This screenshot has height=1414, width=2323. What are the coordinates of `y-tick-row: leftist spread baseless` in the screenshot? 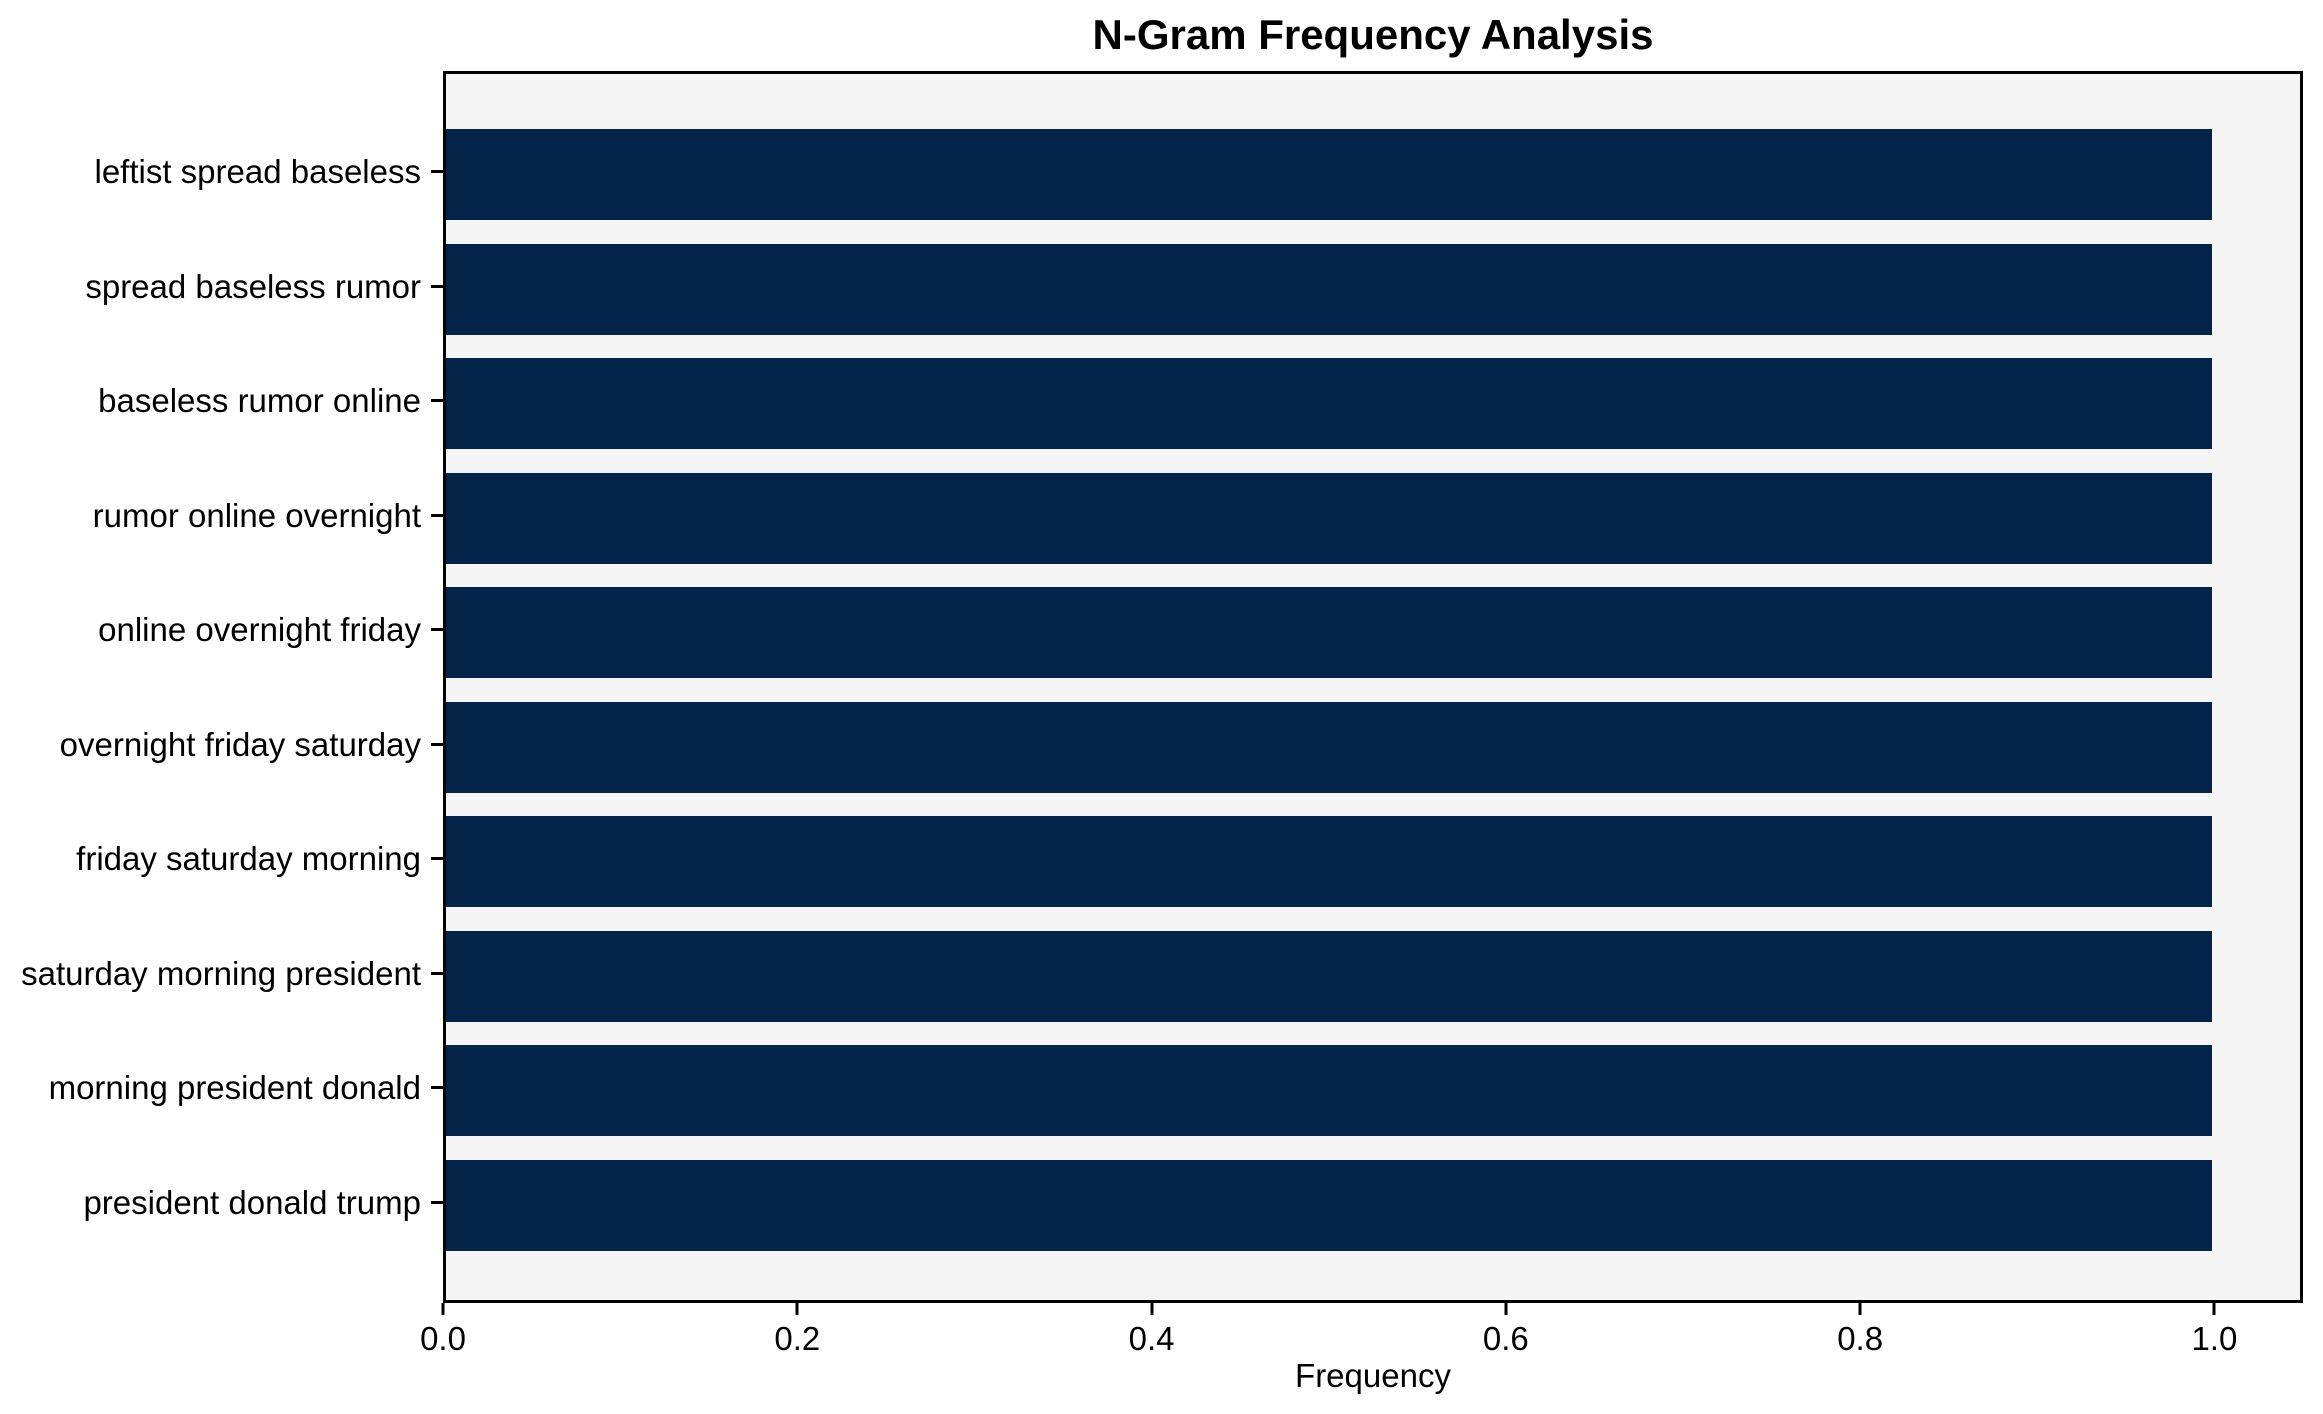 It's located at (268, 171).